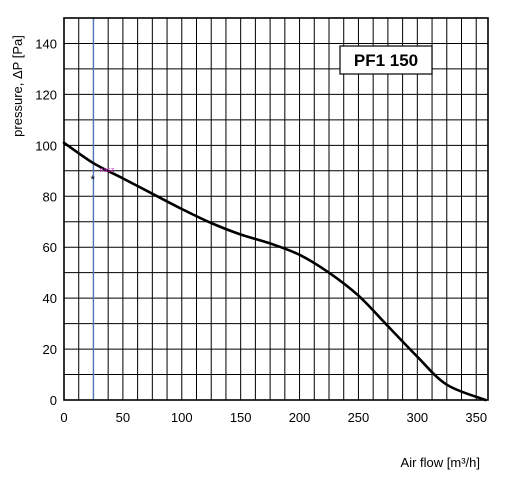  Describe the element at coordinates (50, 247) in the screenshot. I see `y-tick-label: 60` at that location.